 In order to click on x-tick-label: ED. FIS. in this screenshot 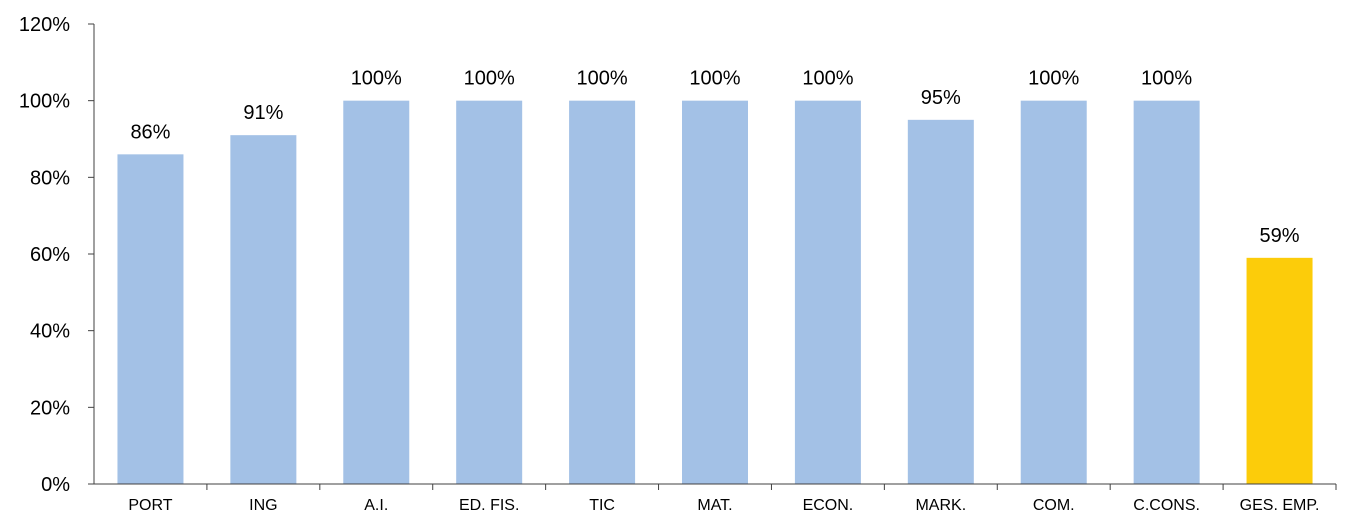, I will do `click(489, 505)`.